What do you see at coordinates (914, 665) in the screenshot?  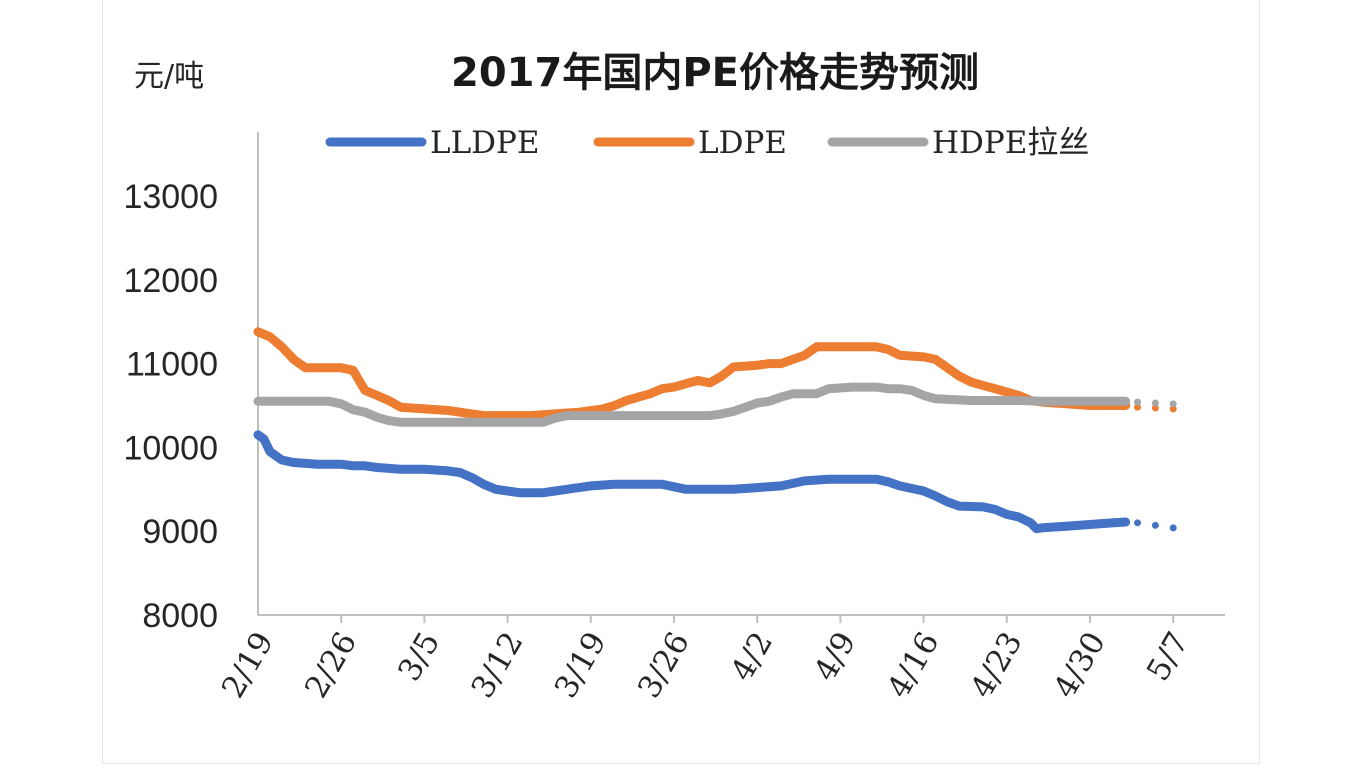 I see `x-tick-label: 4/16` at bounding box center [914, 665].